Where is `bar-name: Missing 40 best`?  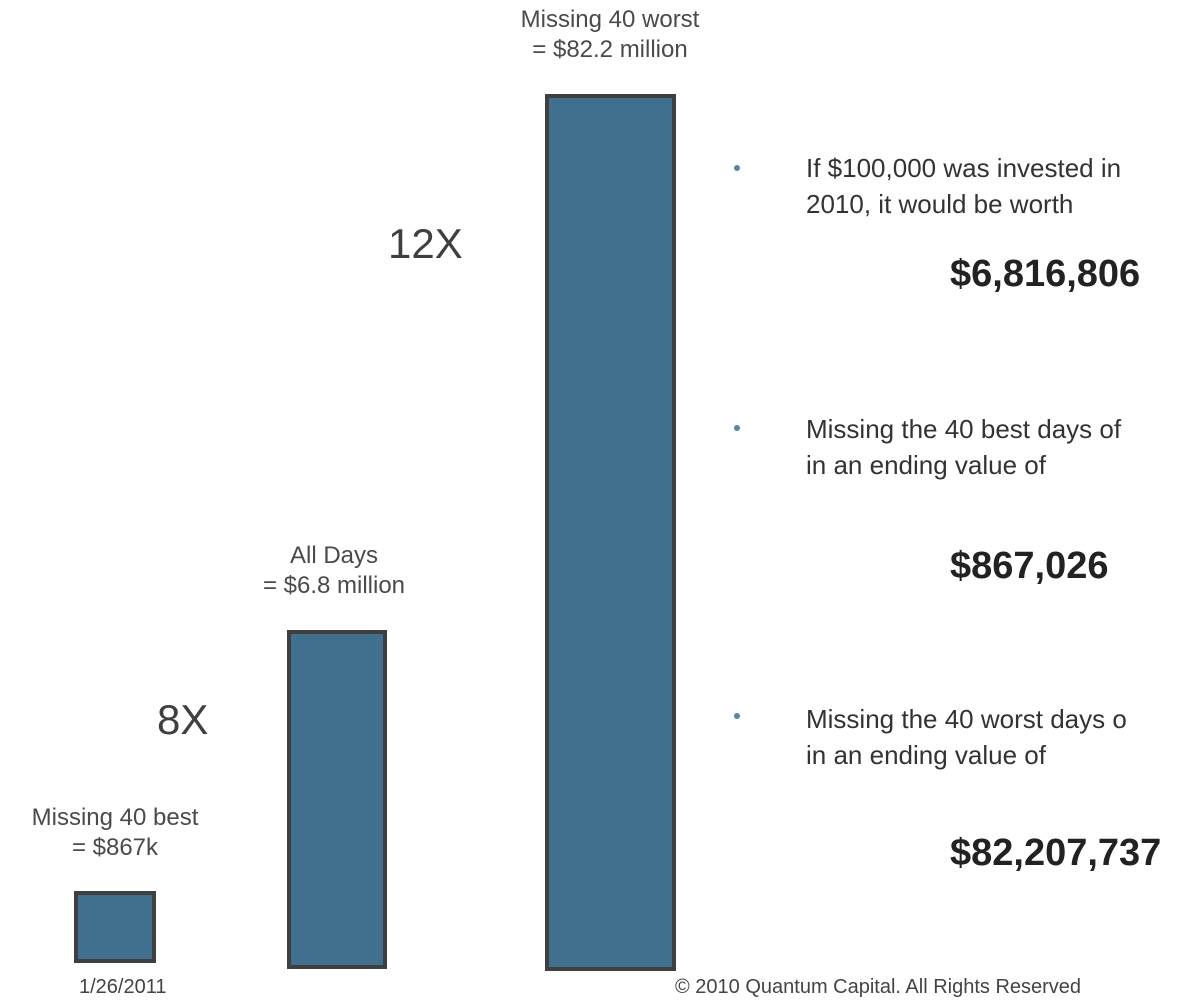
bar-name: Missing 40 best is located at coordinates (115, 817).